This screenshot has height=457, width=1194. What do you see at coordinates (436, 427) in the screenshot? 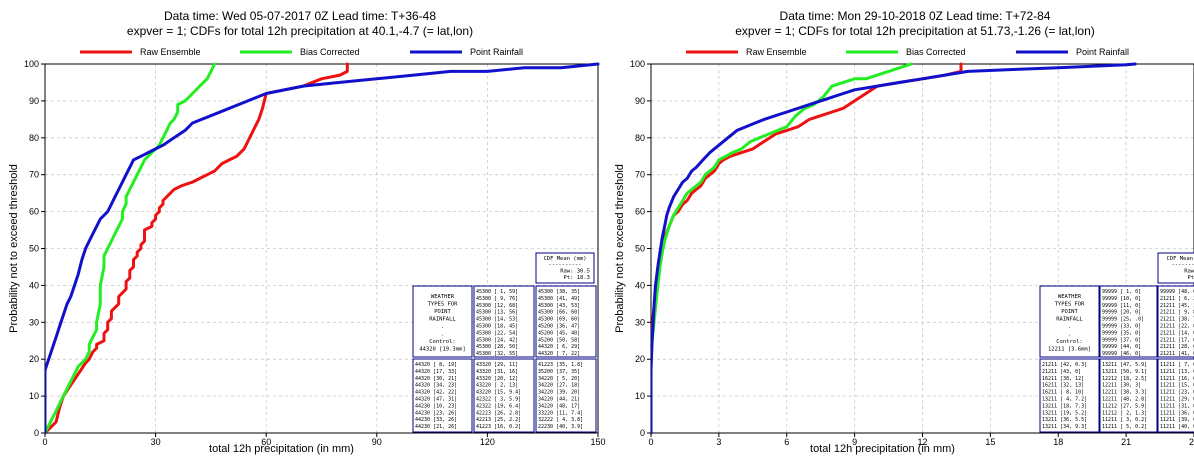
I see `wt-bottom-cell-0-9: 44230 [21, 26]` at bounding box center [436, 427].